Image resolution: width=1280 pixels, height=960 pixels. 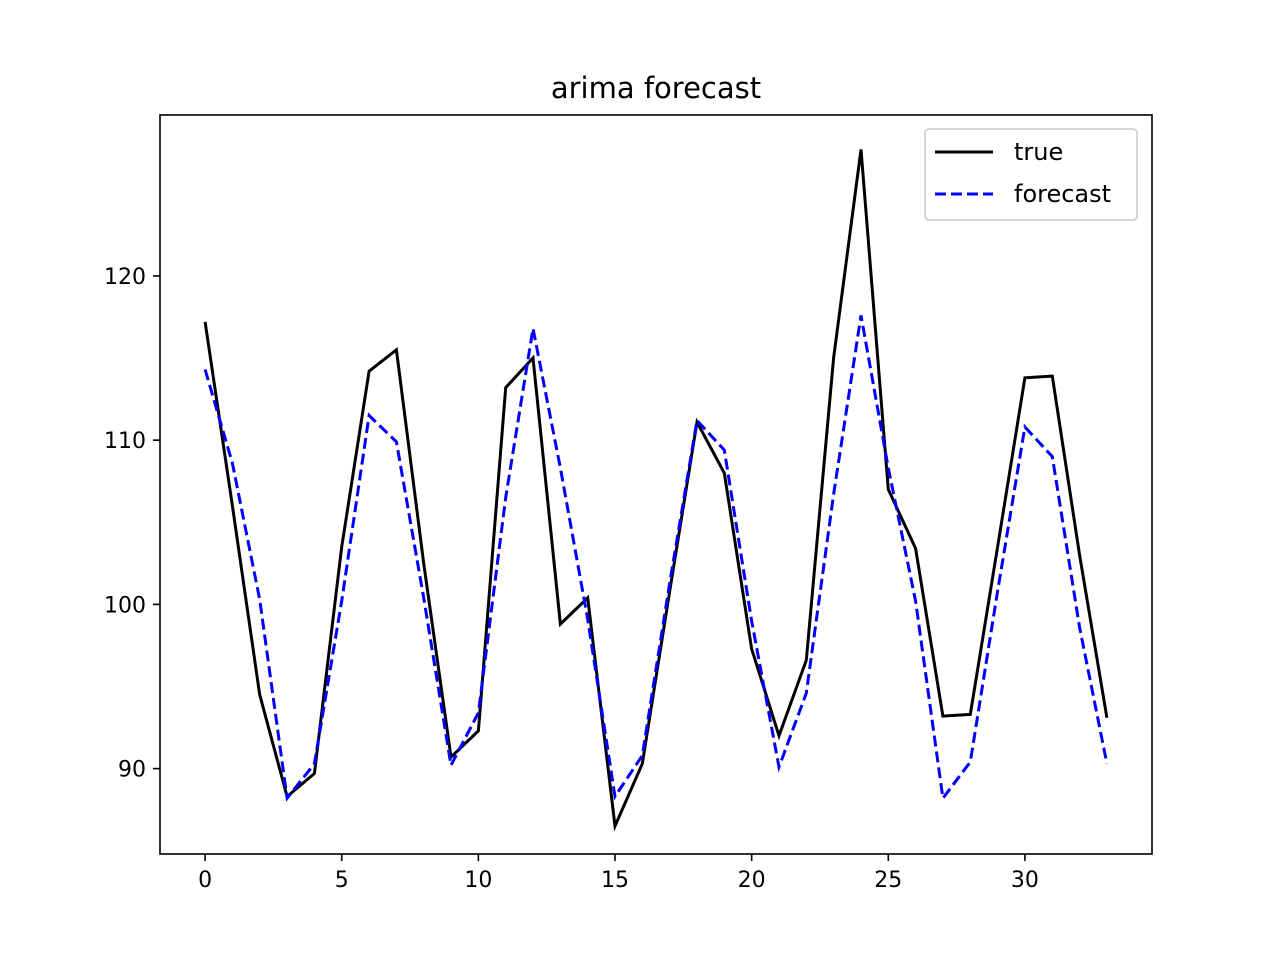 I want to click on x-axis: 0 5 10 15 20 25 30, so click(x=618, y=873).